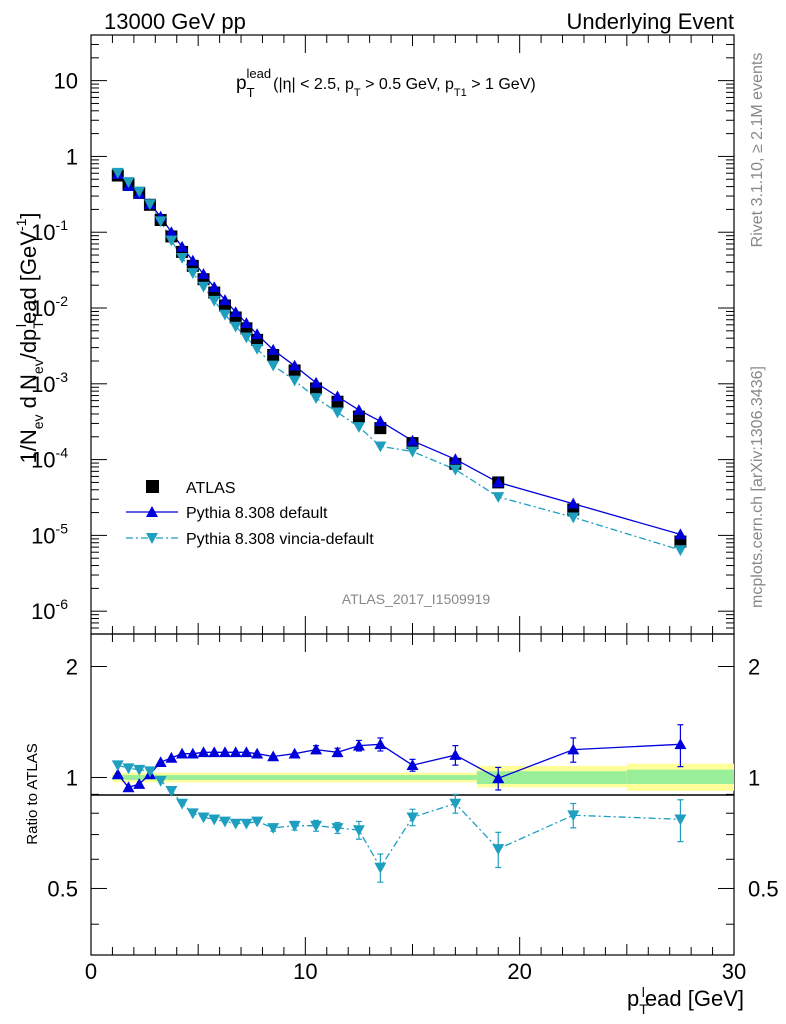 The width and height of the screenshot is (786, 1024). Describe the element at coordinates (754, 666) in the screenshot. I see `ratio-y-tick-label-right: 2` at that location.